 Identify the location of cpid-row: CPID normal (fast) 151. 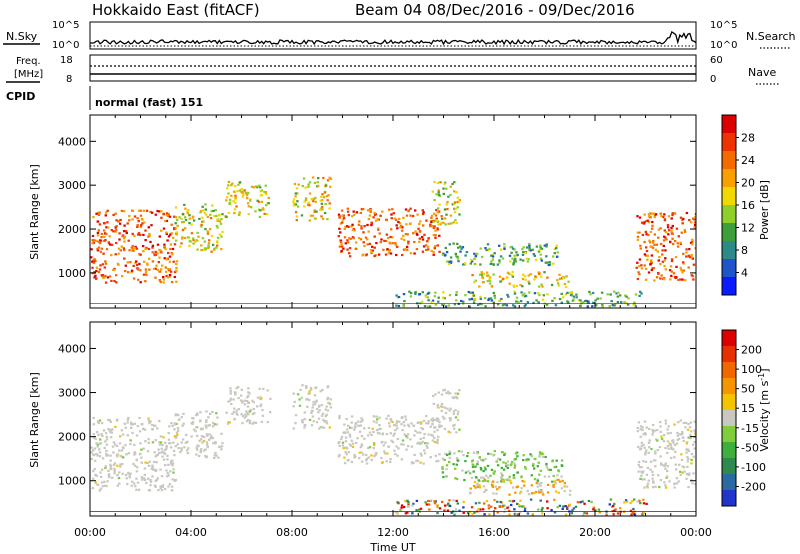
(104, 98).